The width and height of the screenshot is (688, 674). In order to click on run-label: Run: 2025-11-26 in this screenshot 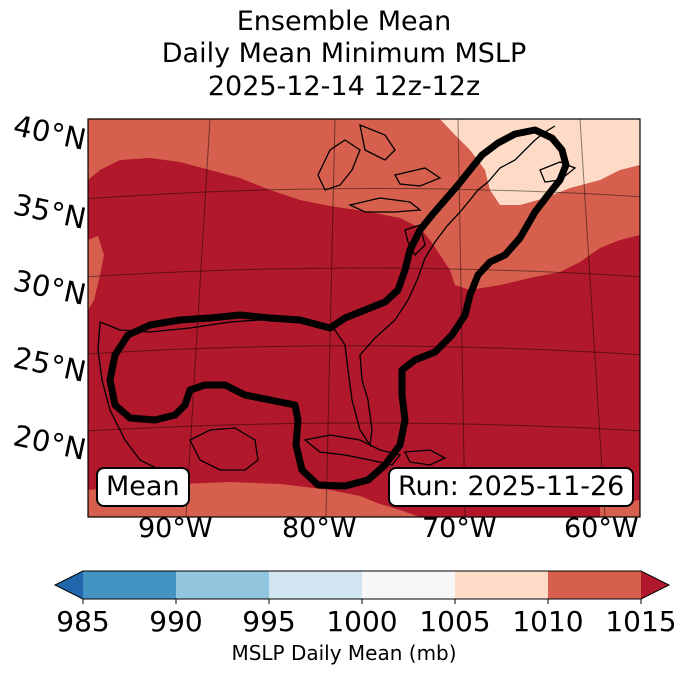, I will do `click(511, 487)`.